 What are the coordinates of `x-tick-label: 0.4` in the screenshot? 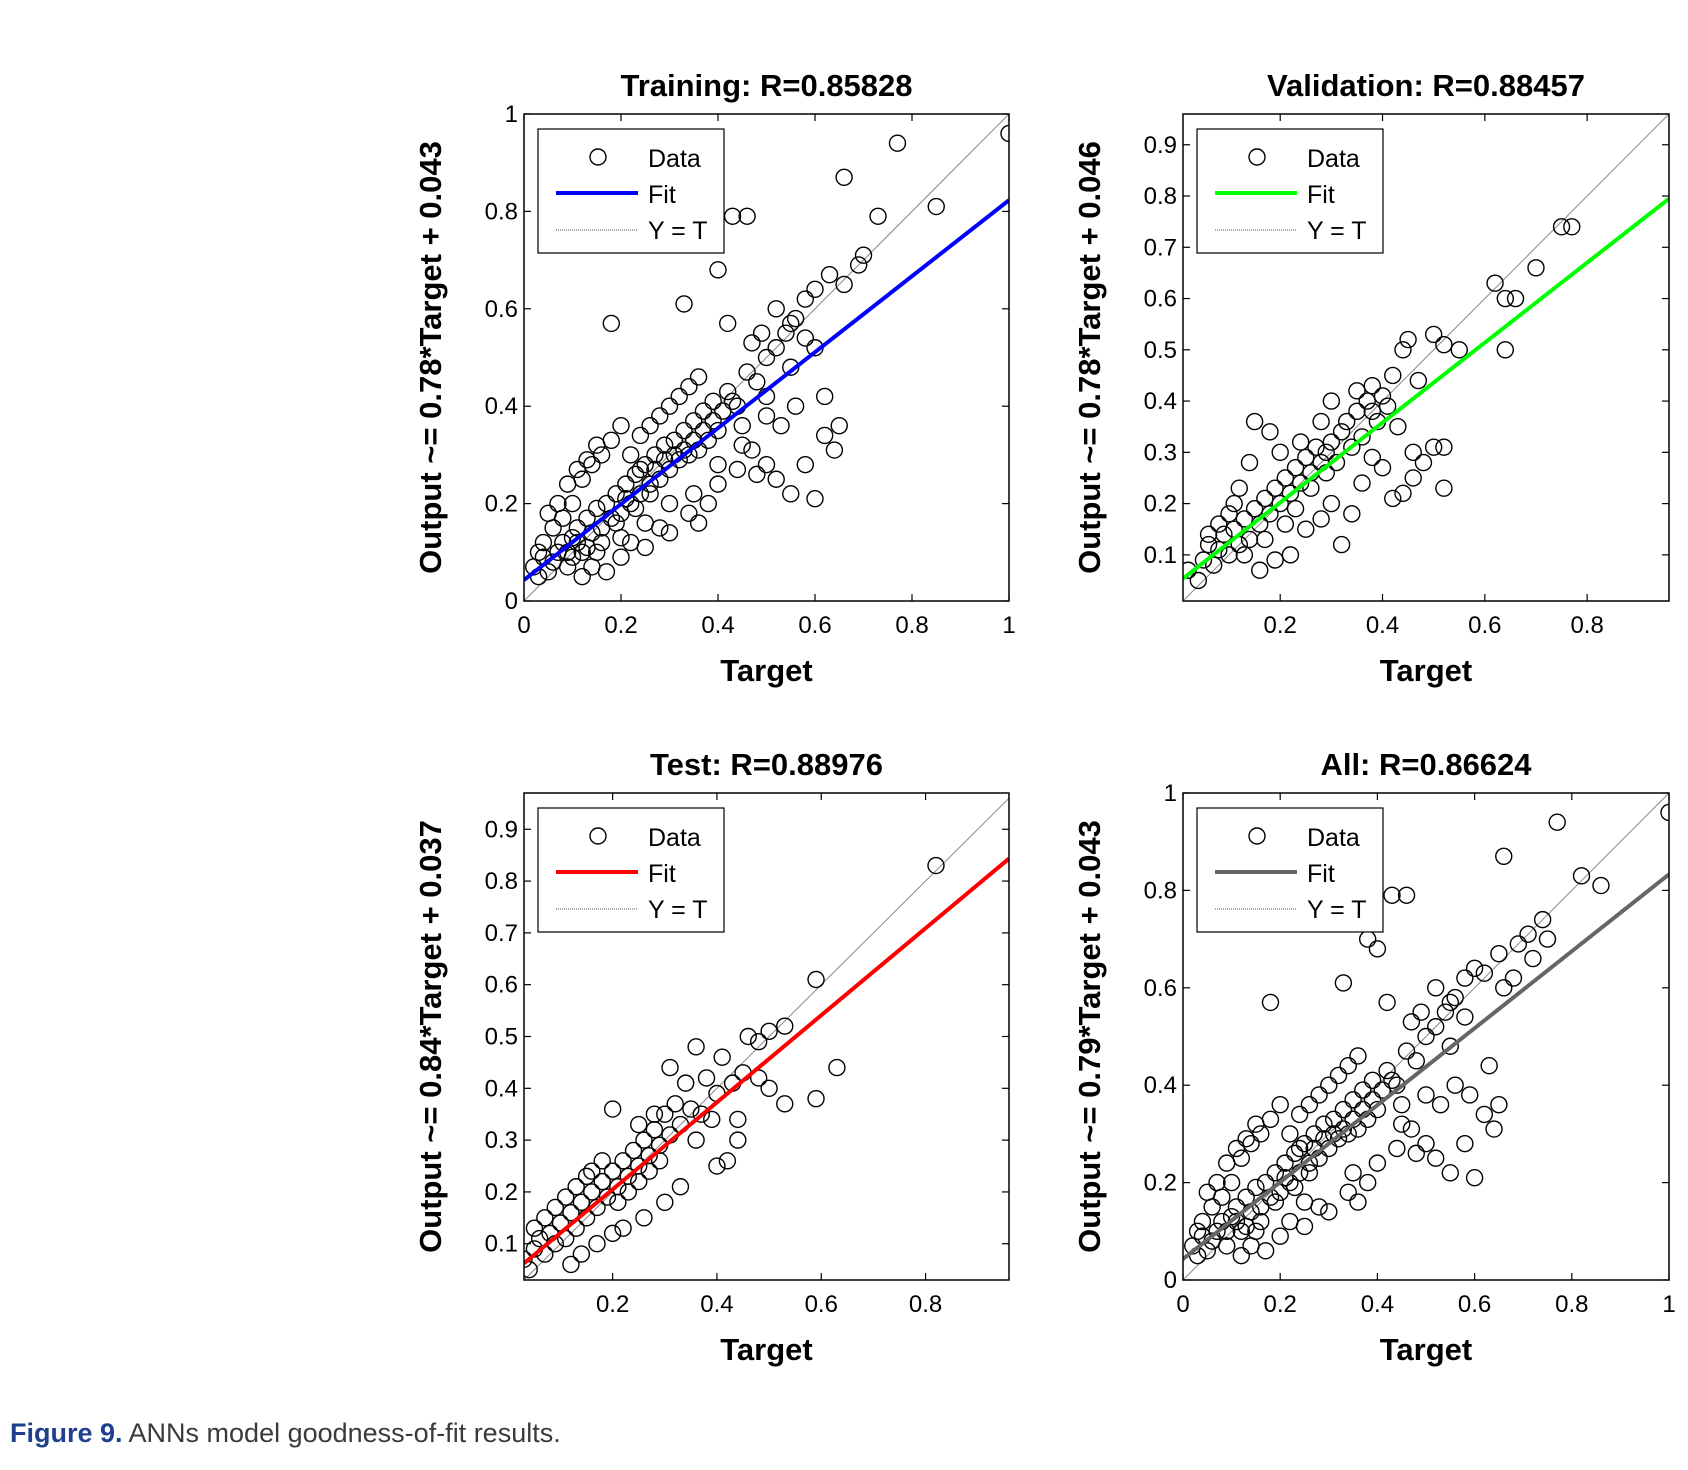 It's located at (1377, 1304).